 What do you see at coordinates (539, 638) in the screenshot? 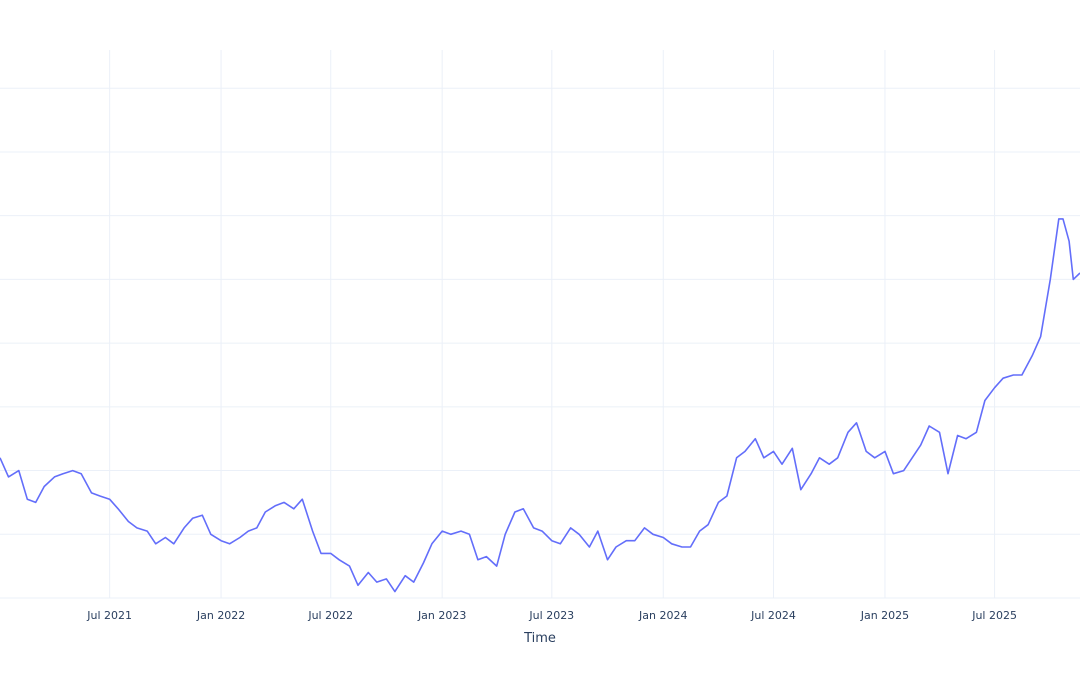
I see `x-axis-title: Time` at bounding box center [539, 638].